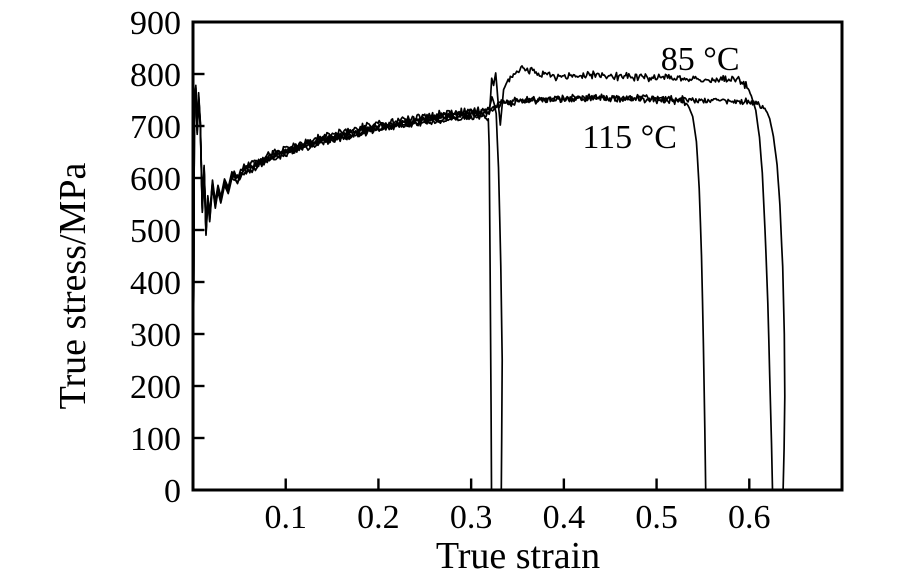  Describe the element at coordinates (564, 517) in the screenshot. I see `x-tick-label-0.4: 0.4` at that location.